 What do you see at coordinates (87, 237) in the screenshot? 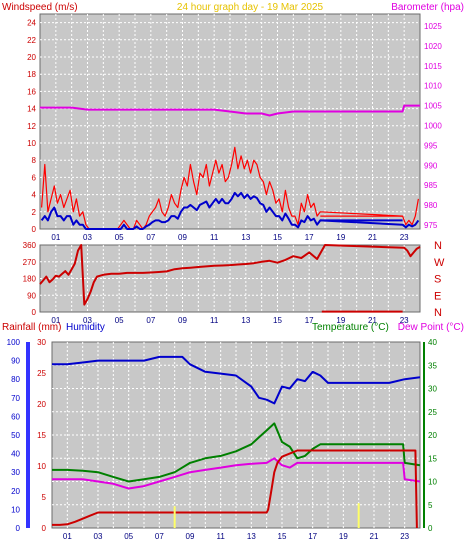
I see `wind-panel-x-tick-label: 03` at bounding box center [87, 237].